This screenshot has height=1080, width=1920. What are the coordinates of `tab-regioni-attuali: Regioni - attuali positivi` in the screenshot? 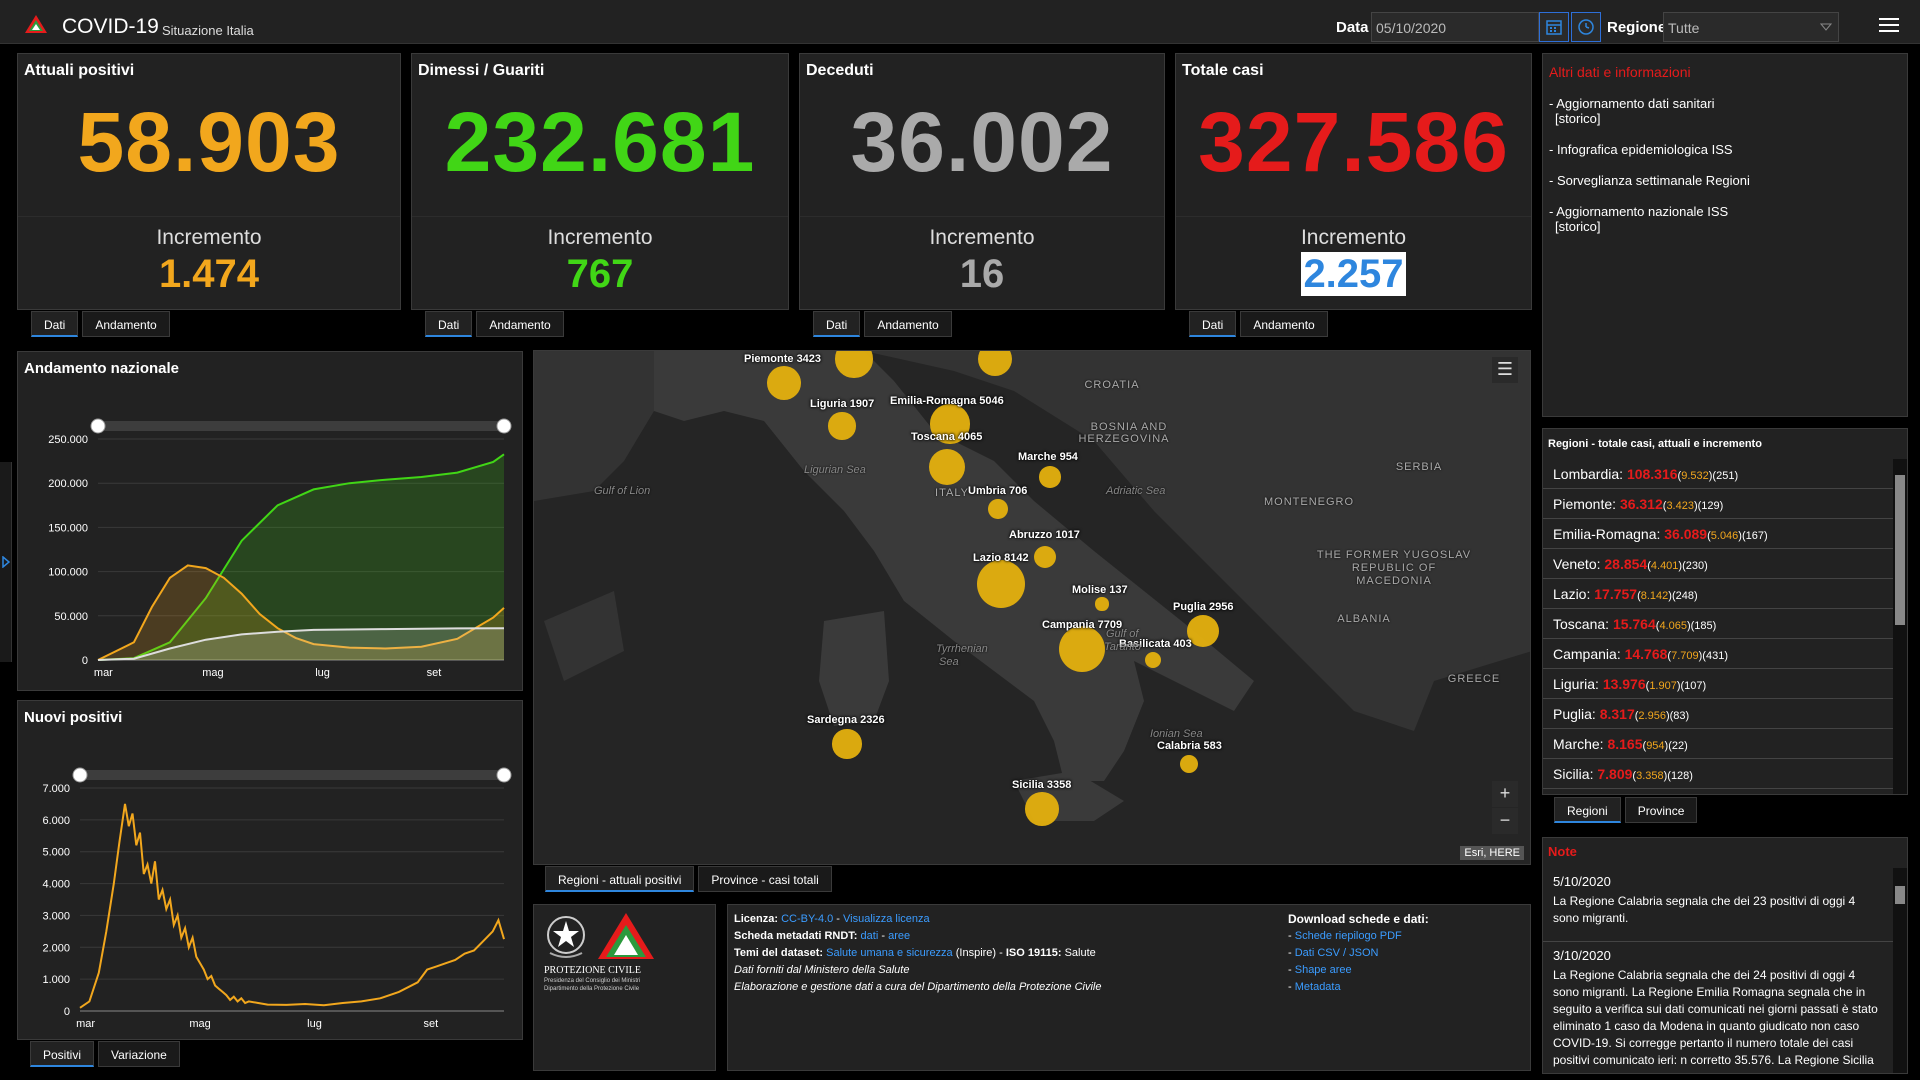 It's located at (620, 879).